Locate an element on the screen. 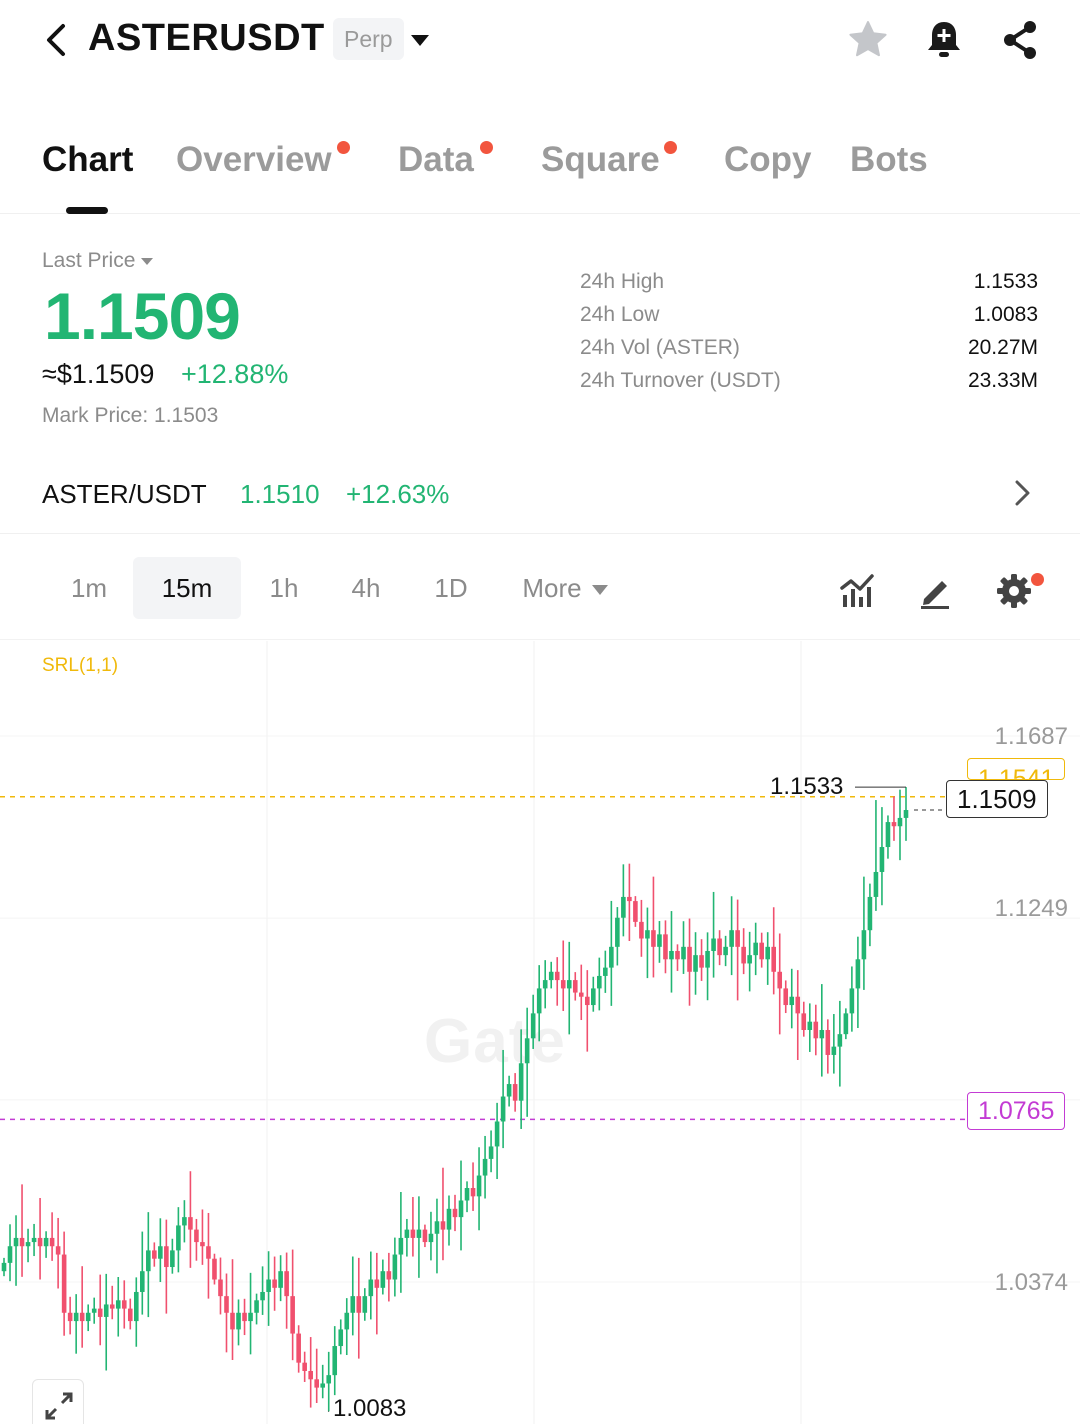 Image resolution: width=1080 pixels, height=1424 pixels. tab-bots: Bots is located at coordinates (889, 159).